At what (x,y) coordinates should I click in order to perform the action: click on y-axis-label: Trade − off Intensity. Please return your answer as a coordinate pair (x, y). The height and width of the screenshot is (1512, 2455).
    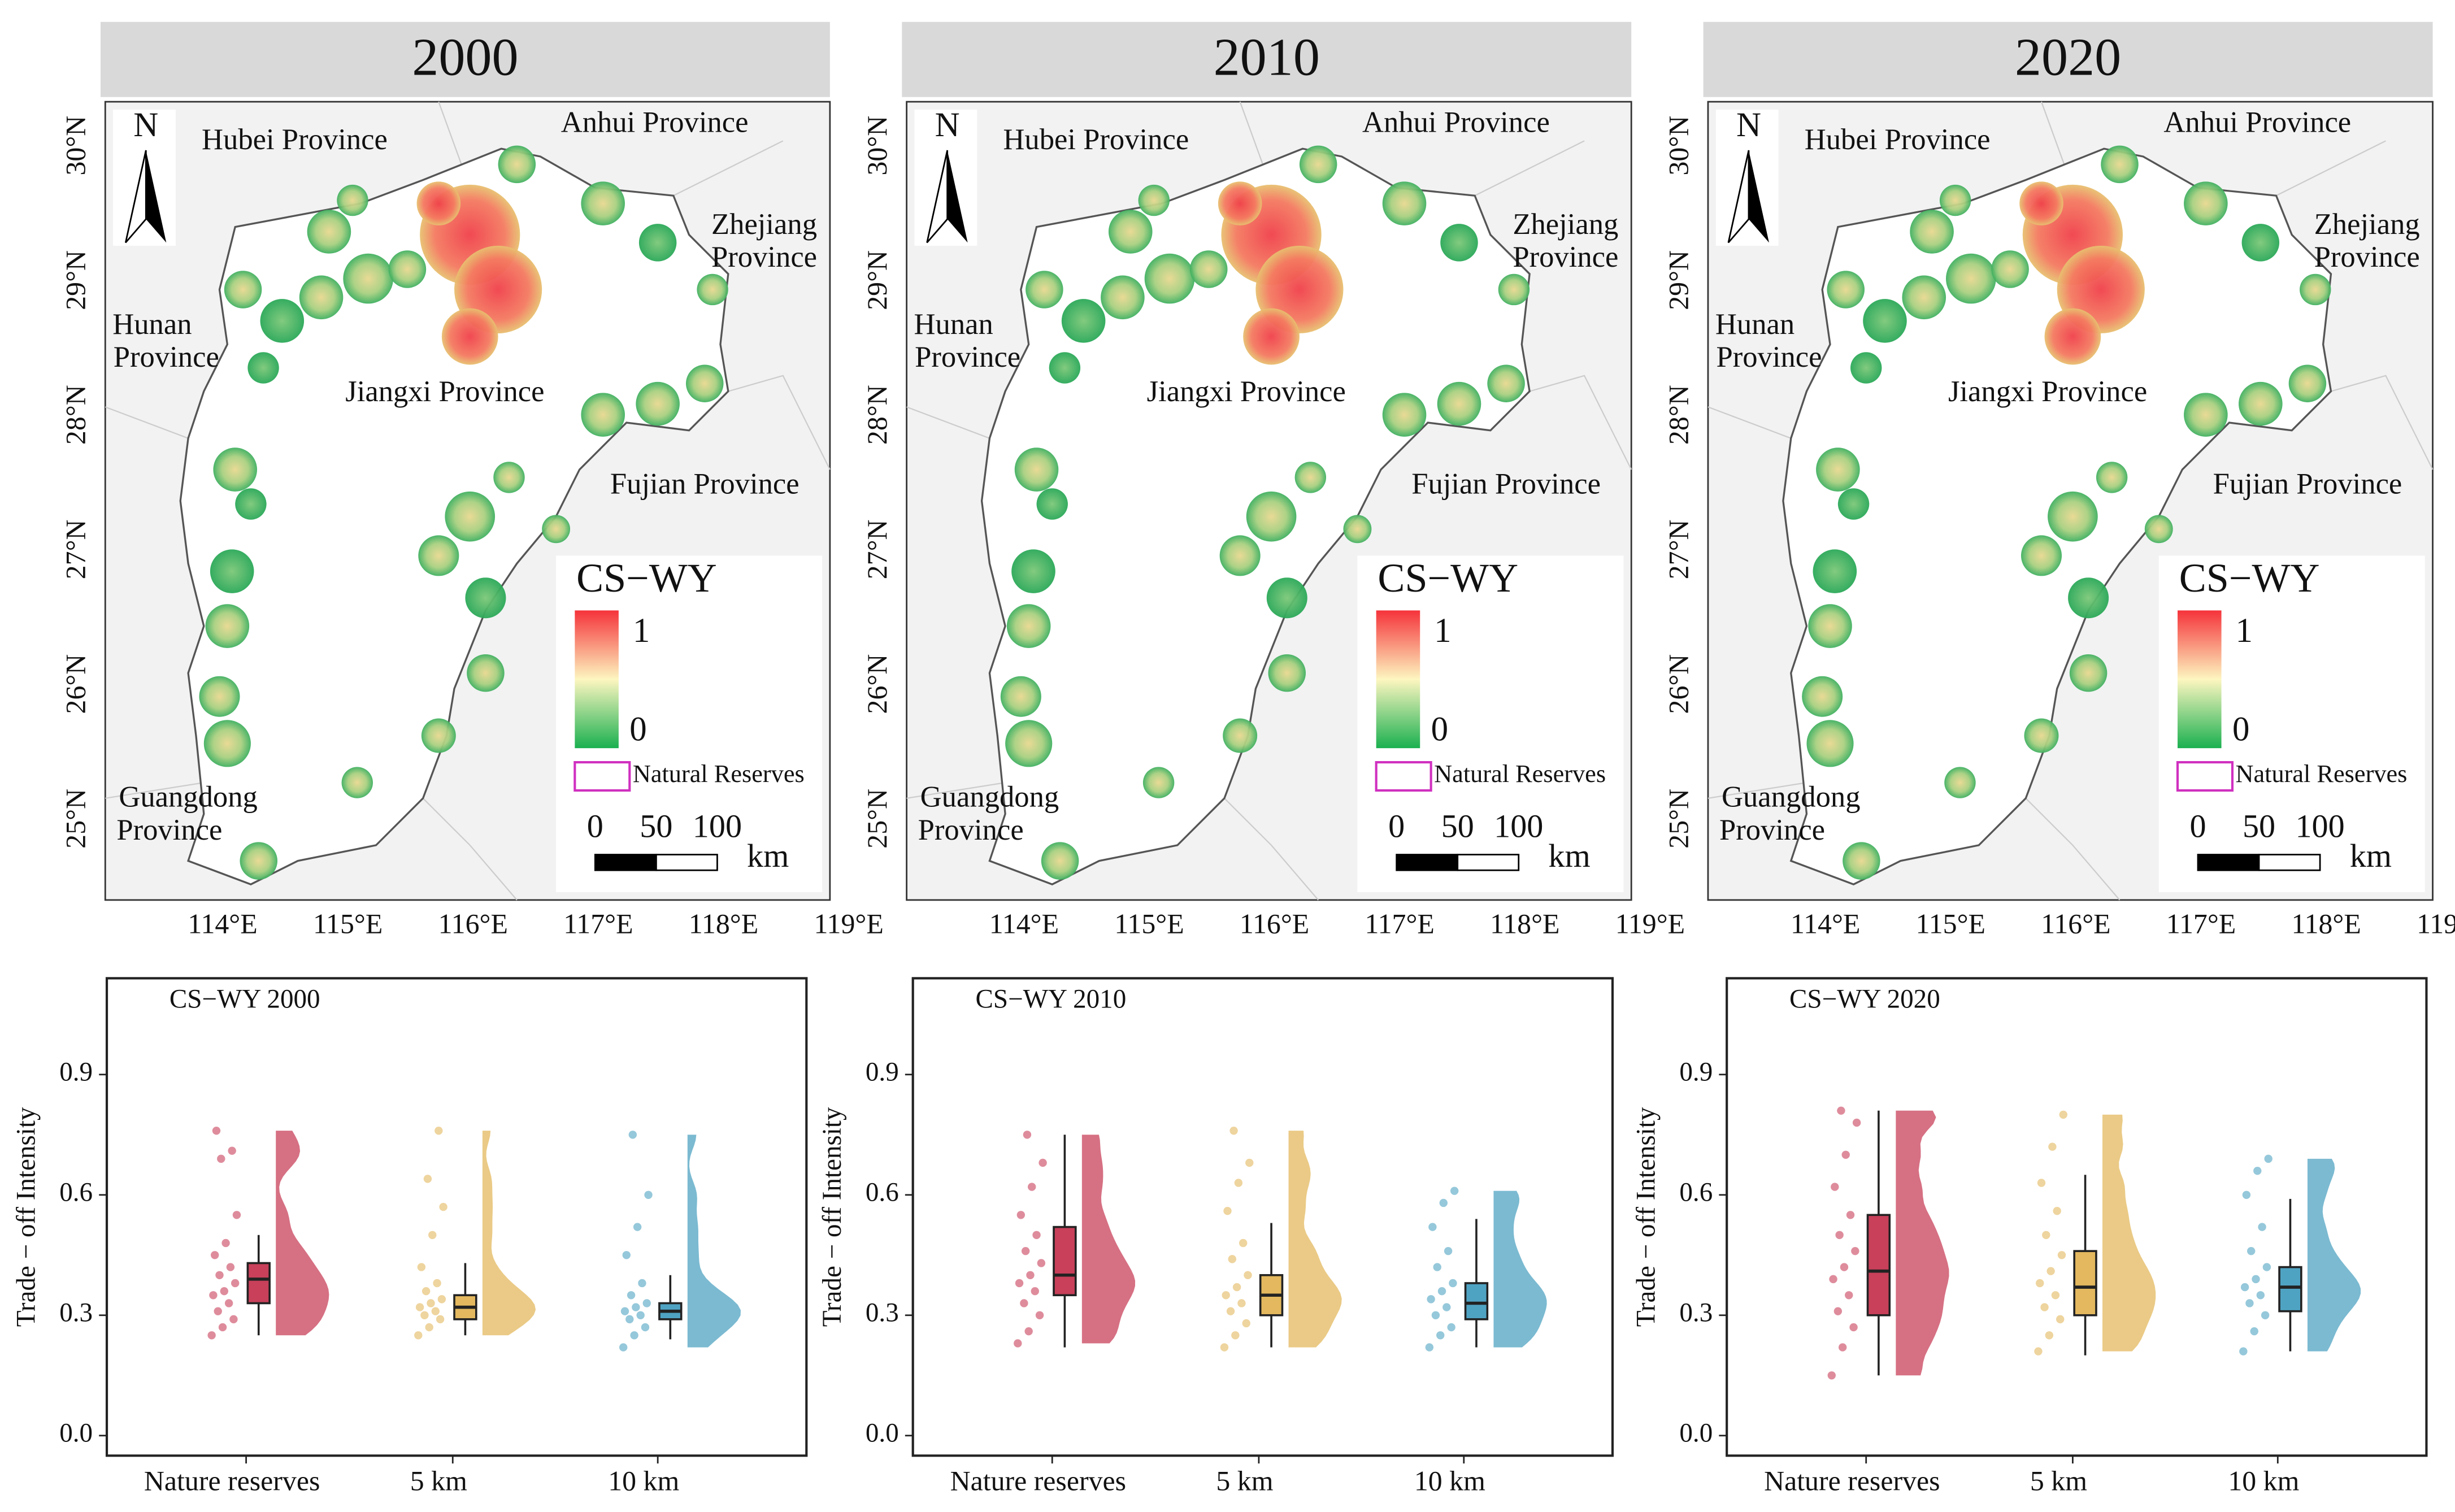
    Looking at the image, I should click on (832, 1217).